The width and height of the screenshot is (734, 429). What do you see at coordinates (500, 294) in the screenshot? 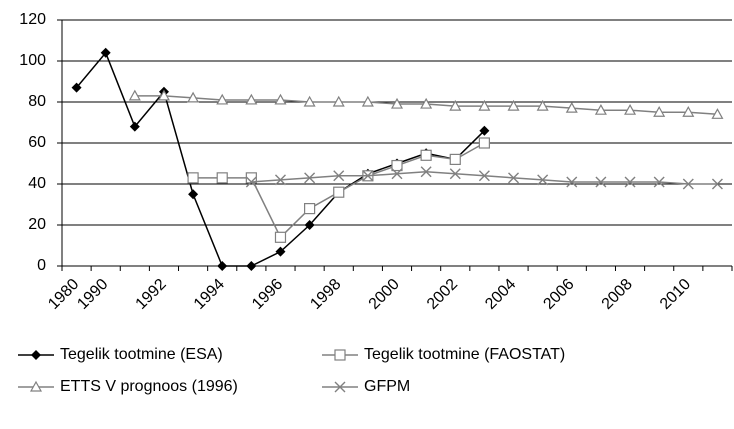
I see `x-tick-label: 2004` at bounding box center [500, 294].